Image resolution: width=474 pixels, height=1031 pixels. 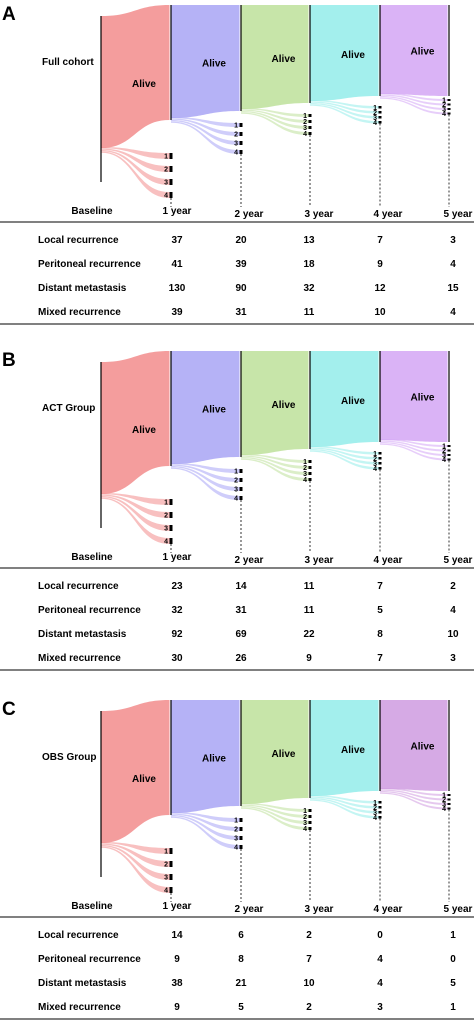 What do you see at coordinates (453, 935) in the screenshot?
I see `table-cell: 1` at bounding box center [453, 935].